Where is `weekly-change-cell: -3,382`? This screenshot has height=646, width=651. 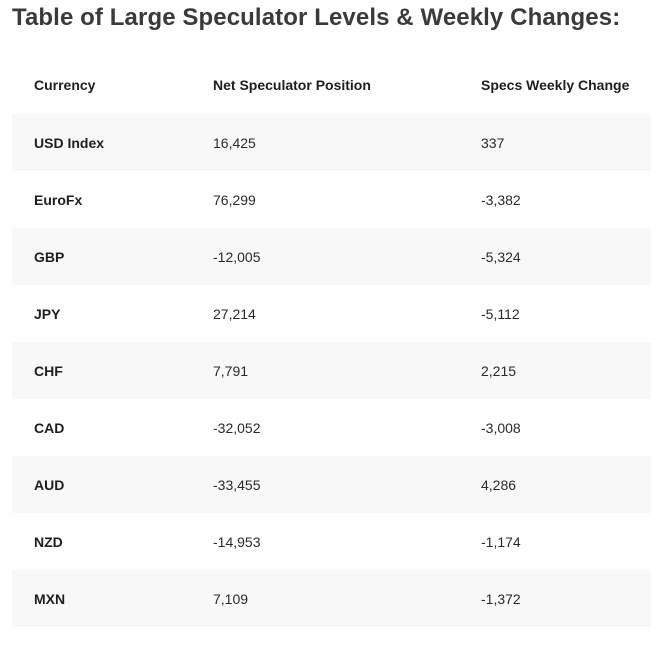 weekly-change-cell: -3,382 is located at coordinates (555, 199).